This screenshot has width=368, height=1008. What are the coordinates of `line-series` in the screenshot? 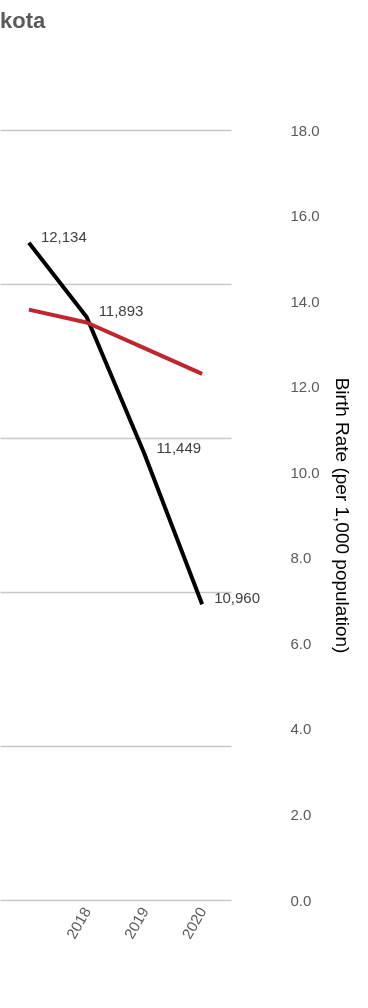 It's located at (115, 341).